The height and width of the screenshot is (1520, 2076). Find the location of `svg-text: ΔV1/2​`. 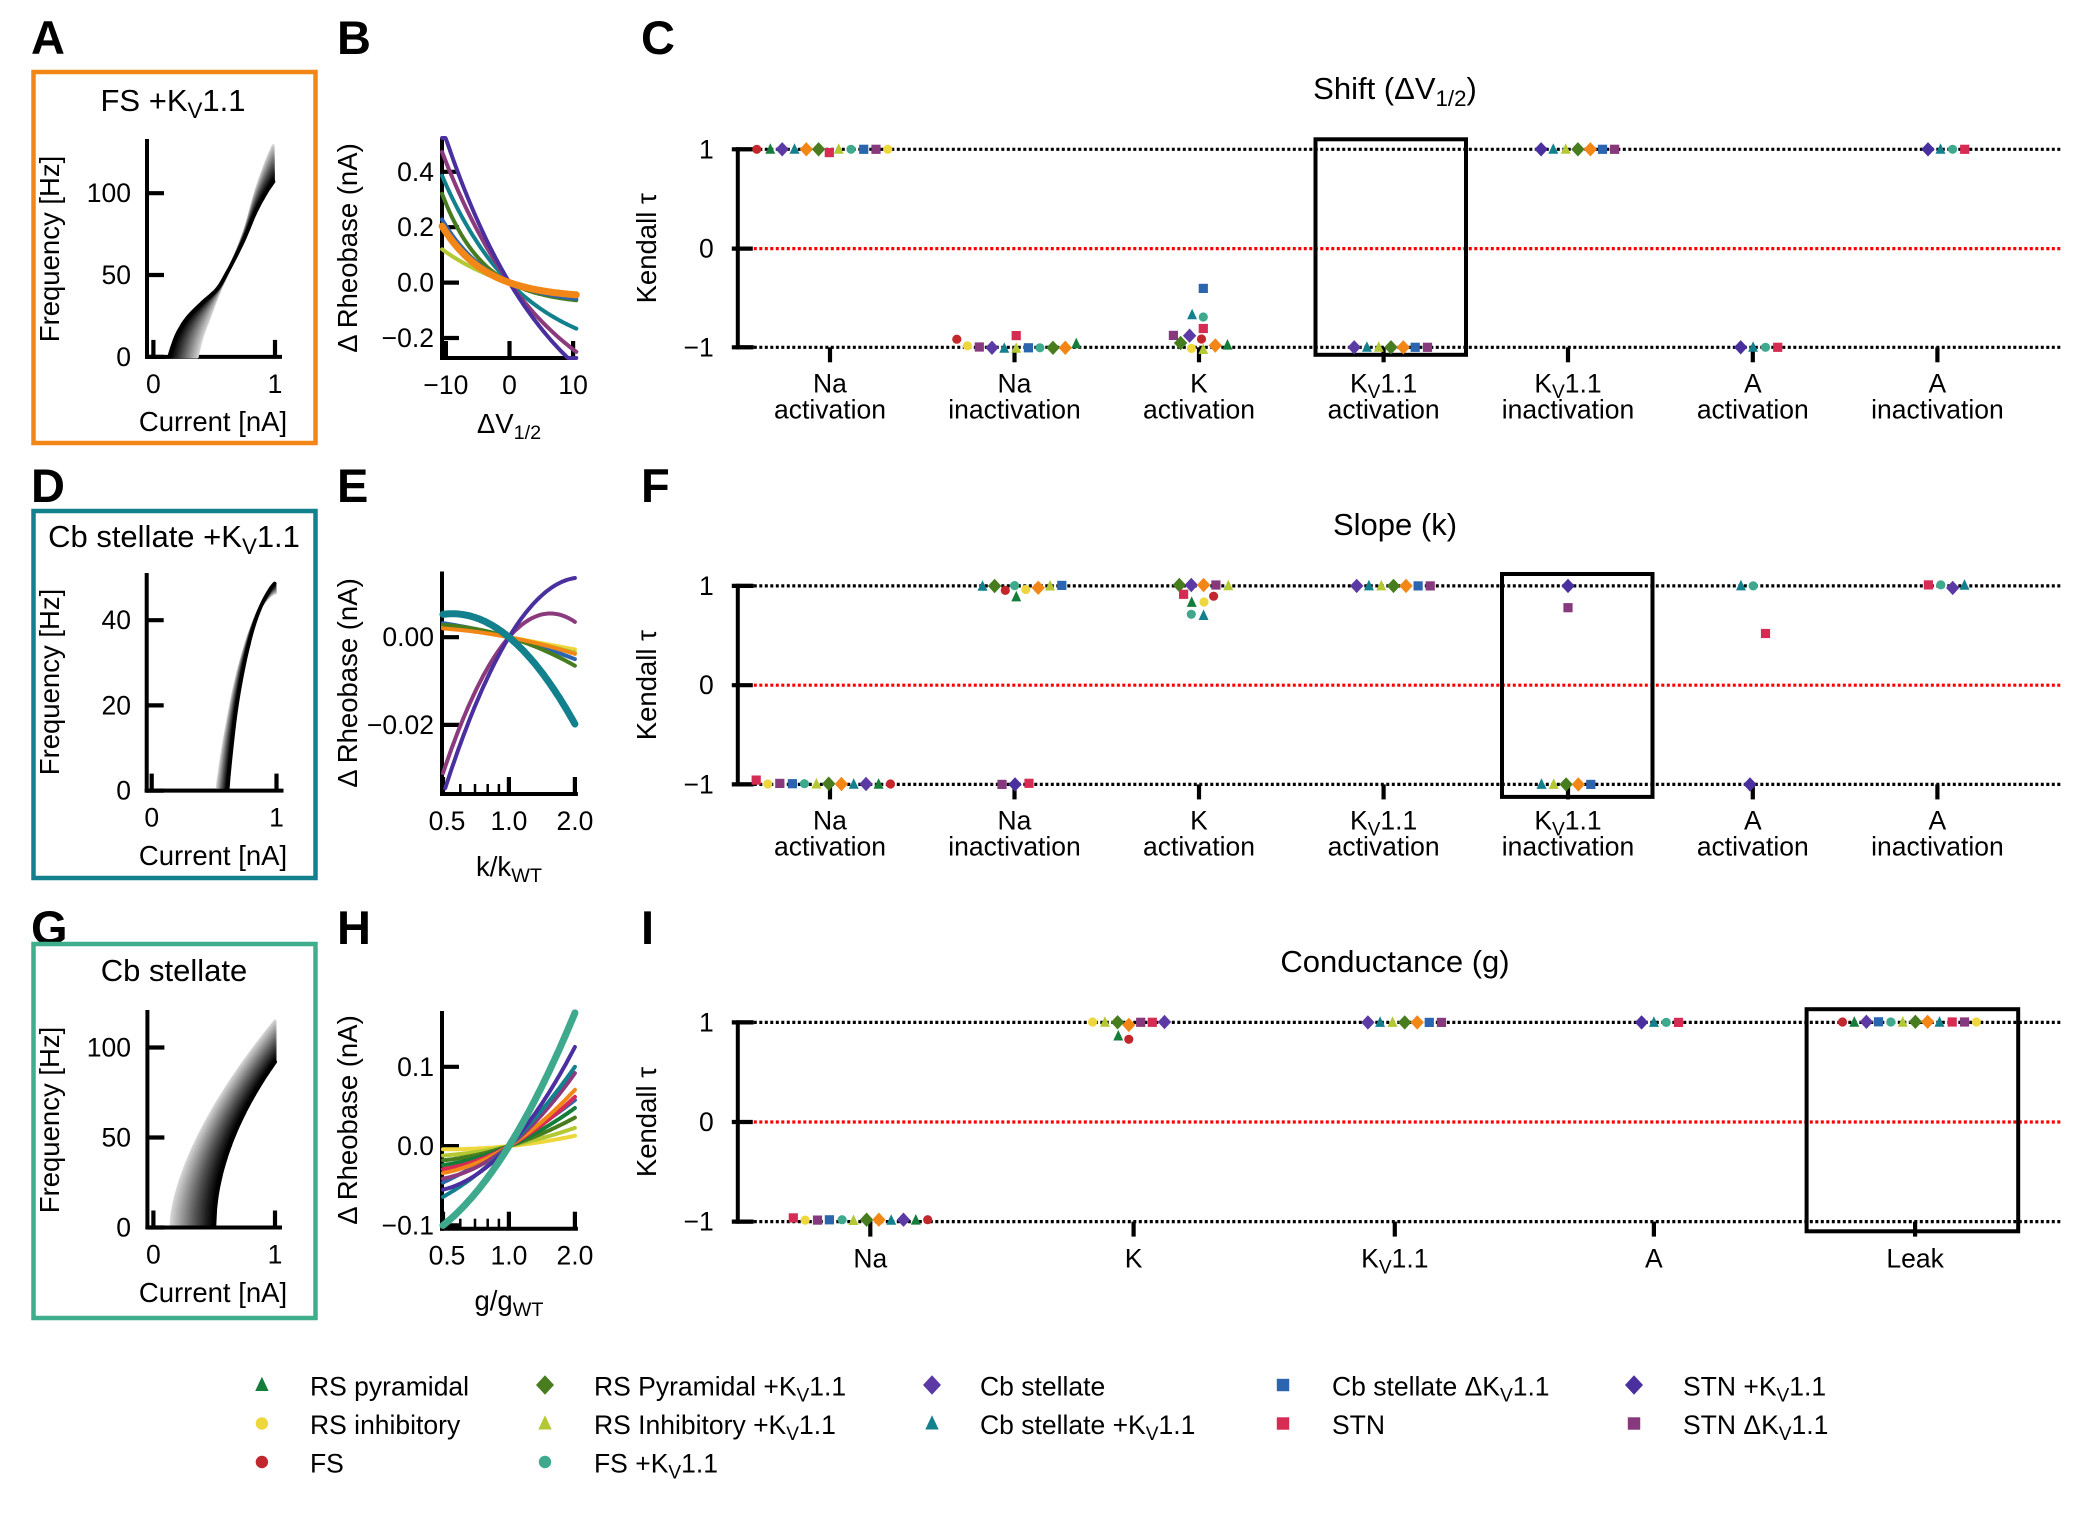

svg-text: ΔV1/2​ is located at coordinates (509, 426).